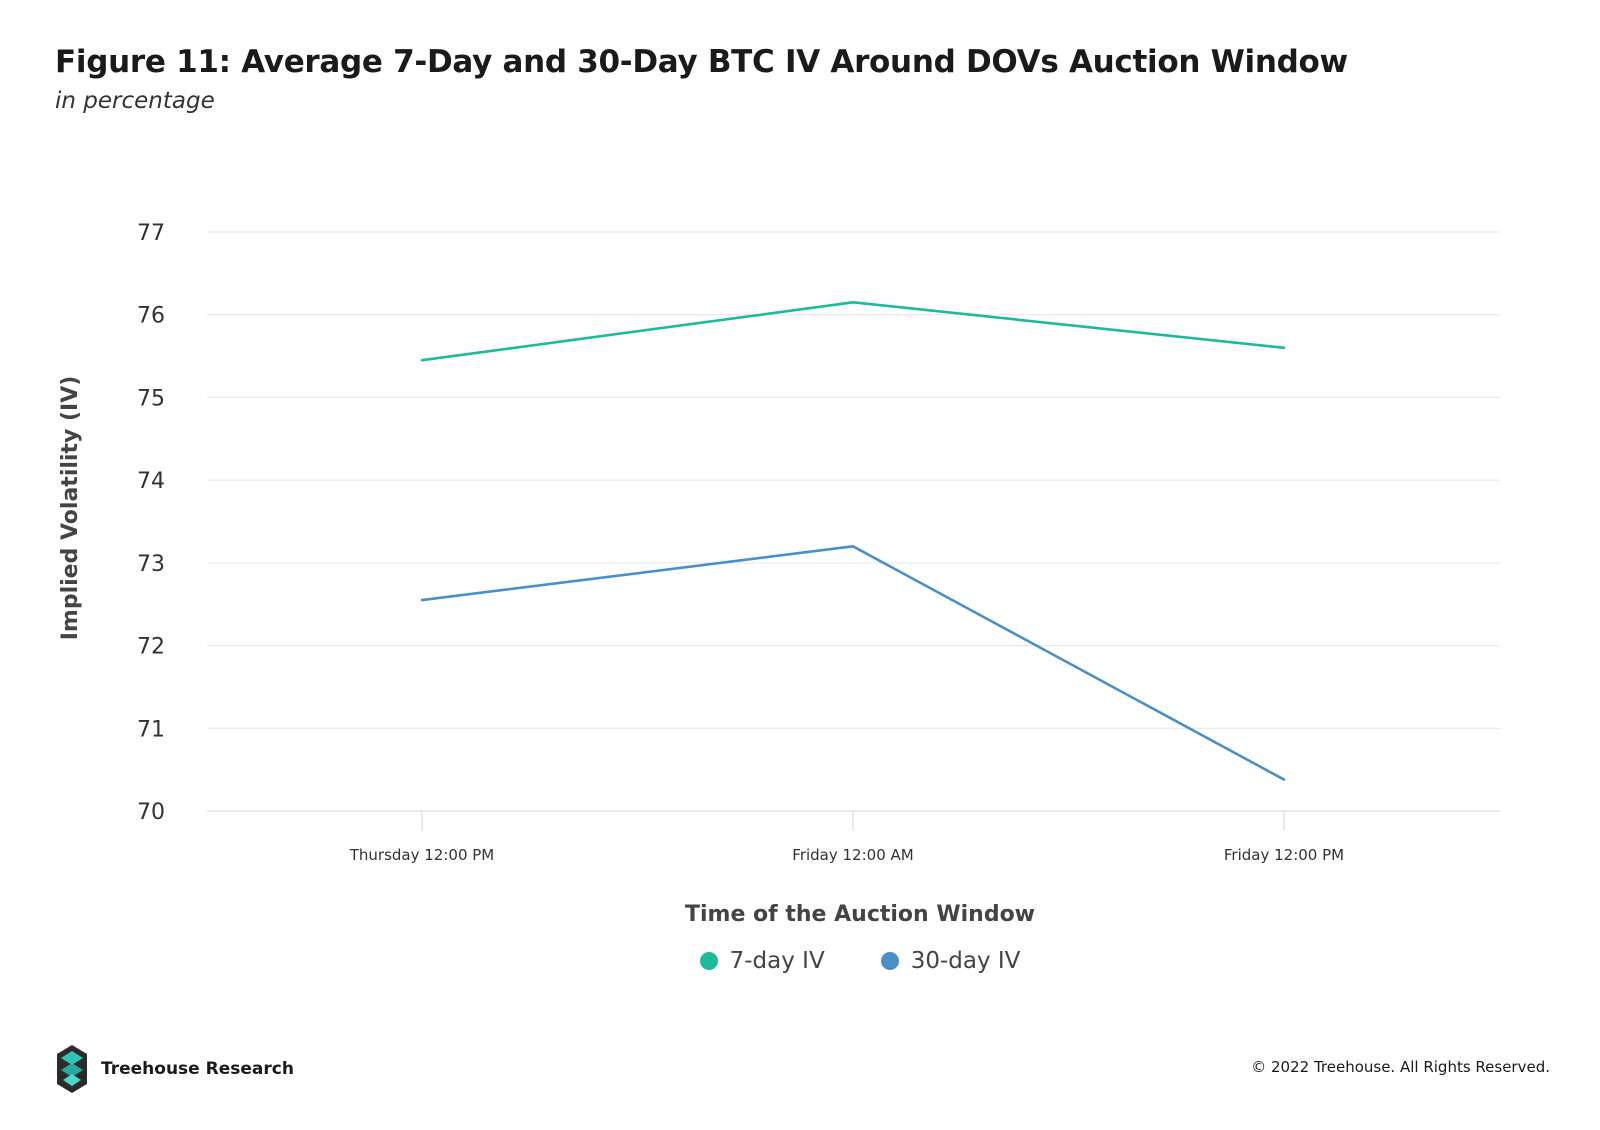 The image size is (1600, 1130). I want to click on x-tick-label: Friday 12:00 AM, so click(852, 855).